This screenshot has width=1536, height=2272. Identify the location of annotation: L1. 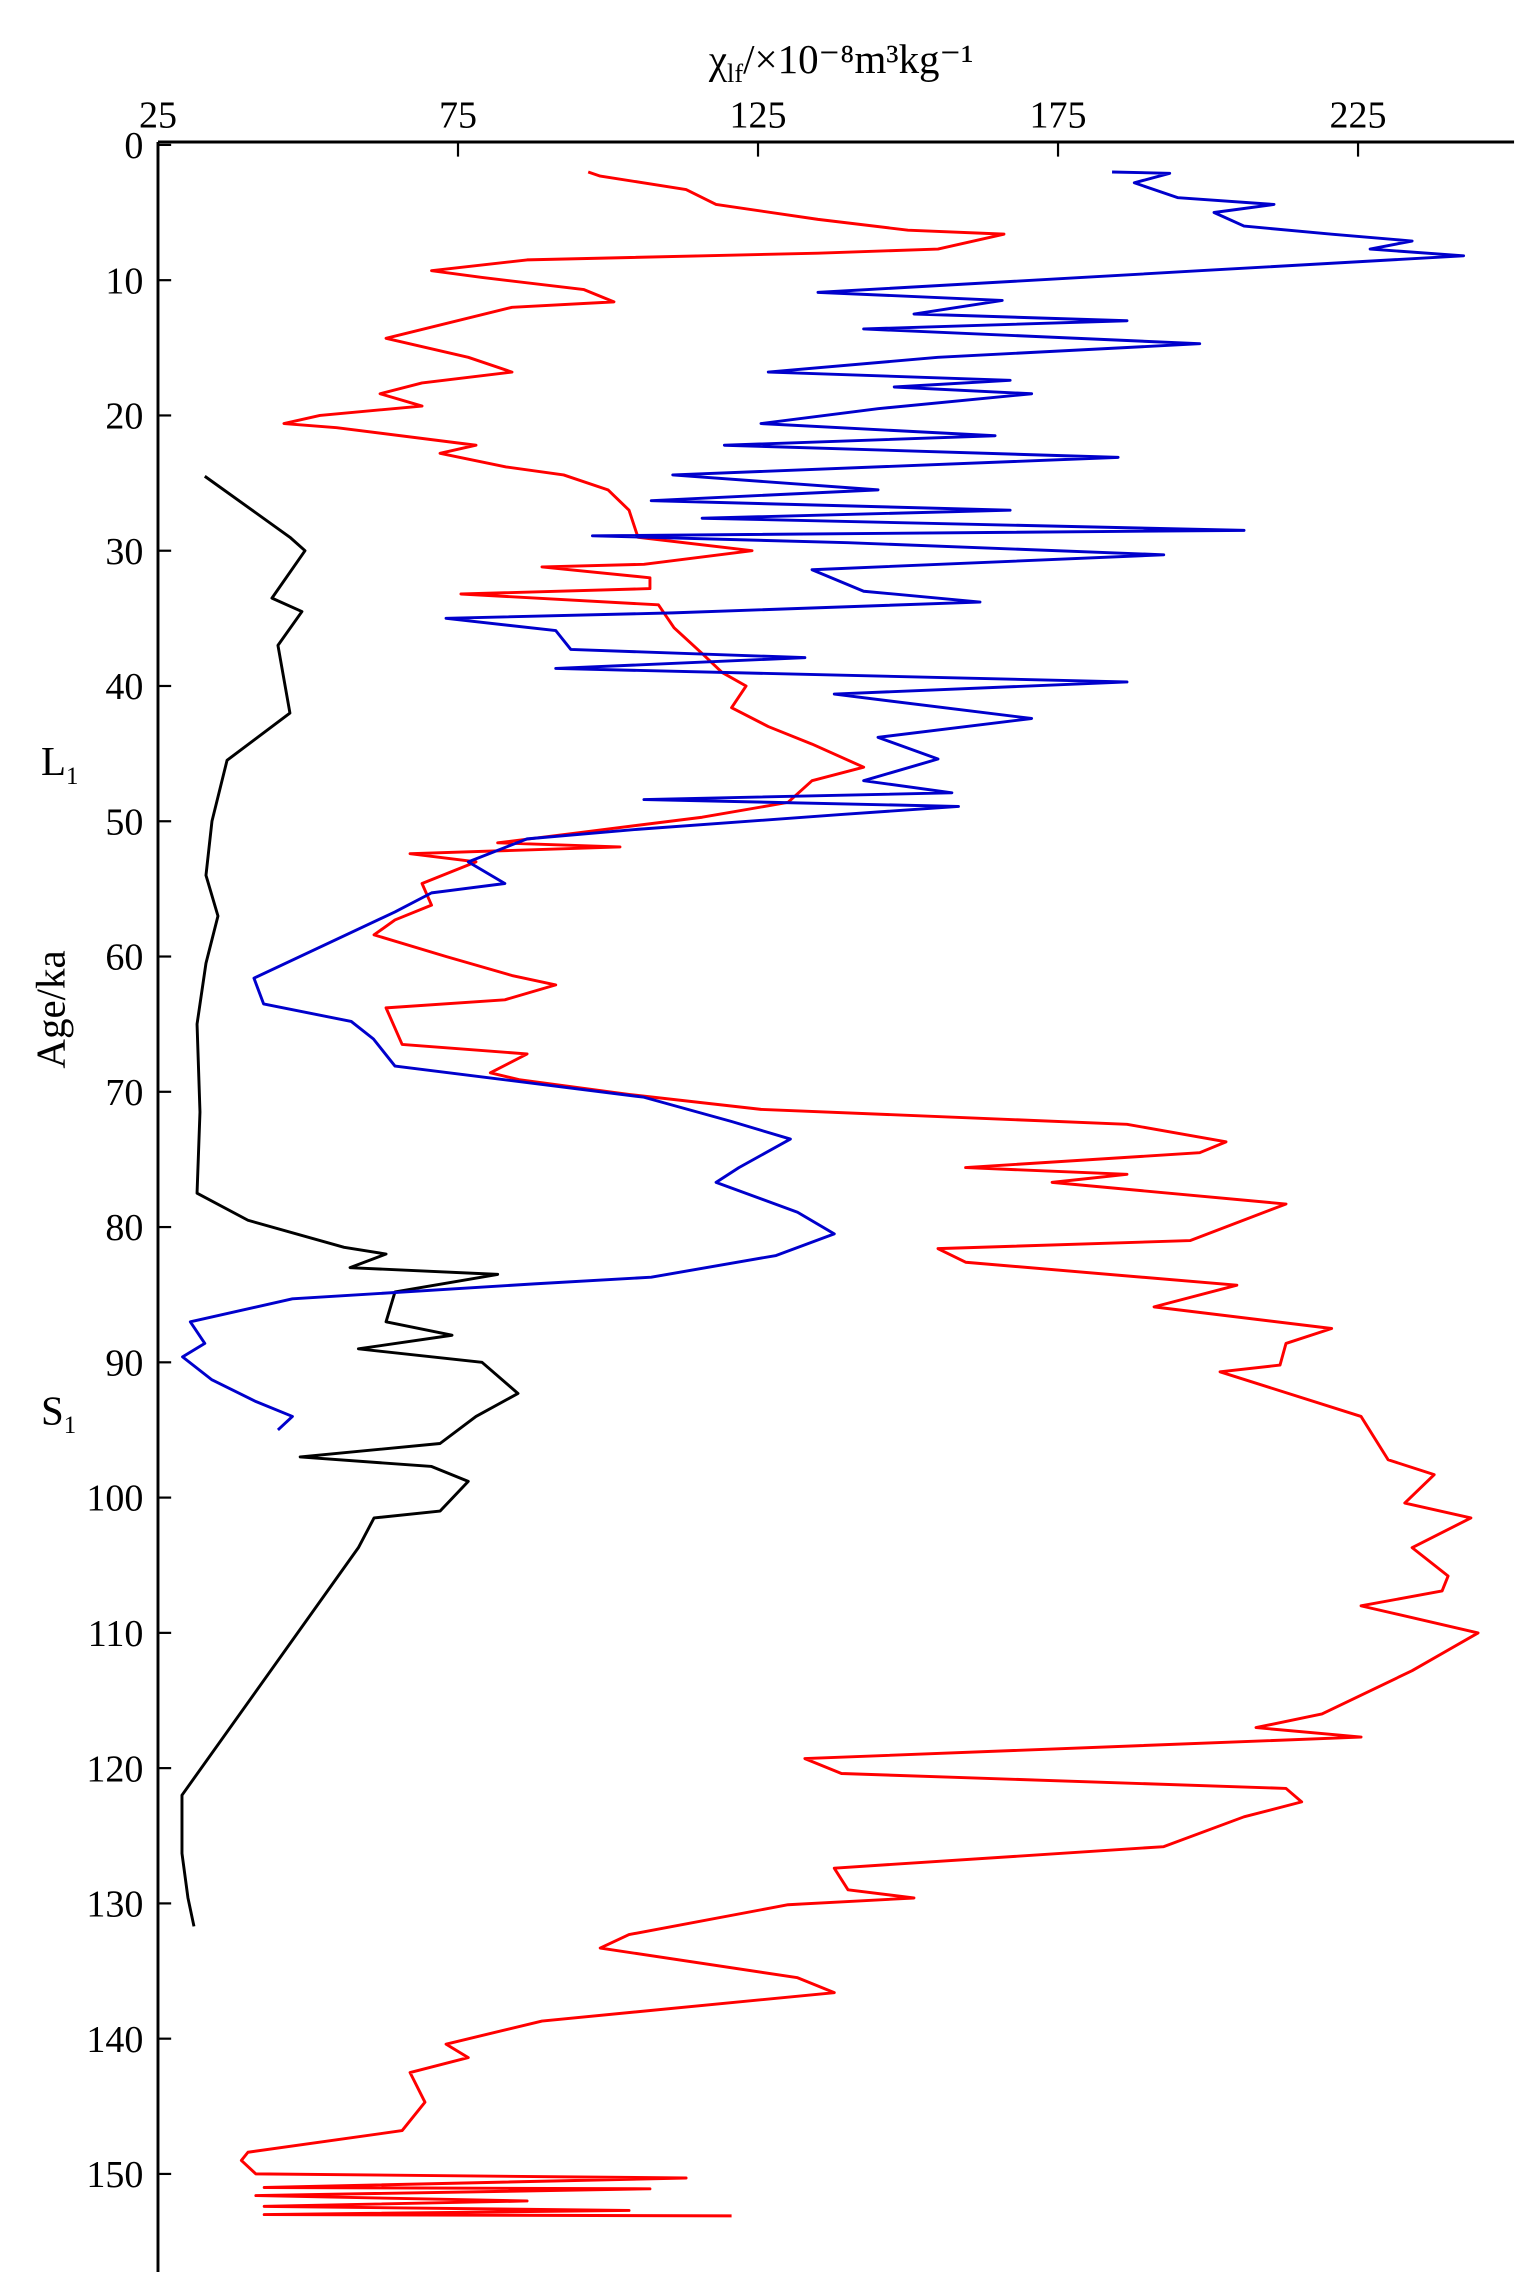
(59, 764).